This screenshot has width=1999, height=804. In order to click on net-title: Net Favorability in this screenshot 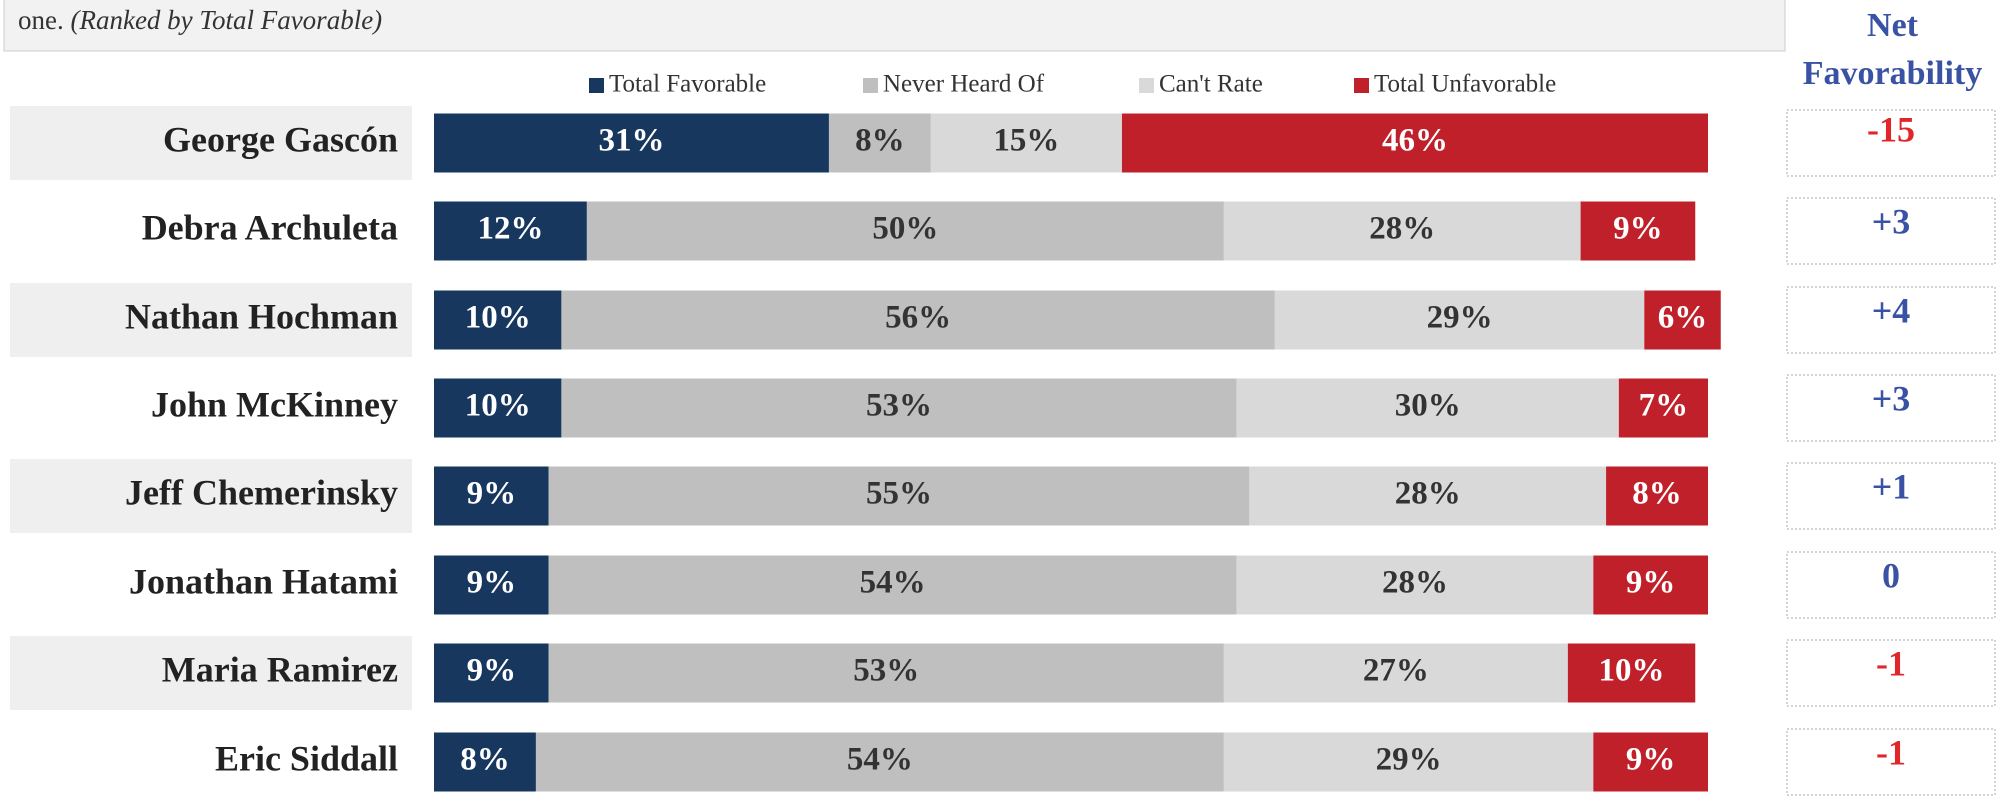, I will do `click(1892, 49)`.